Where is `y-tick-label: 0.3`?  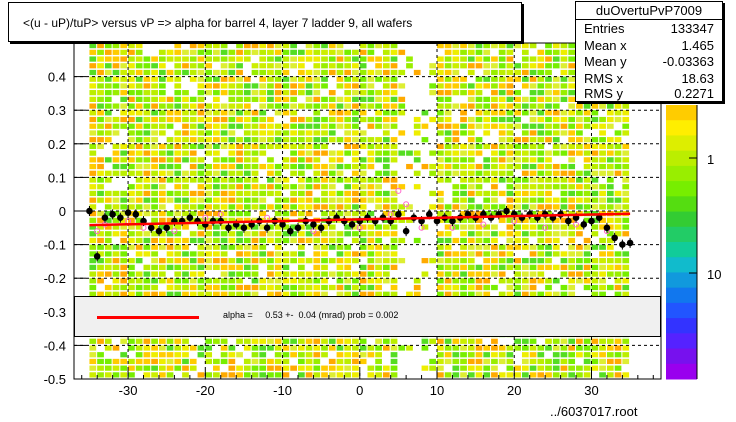
y-tick-label: 0.3 is located at coordinates (57, 110).